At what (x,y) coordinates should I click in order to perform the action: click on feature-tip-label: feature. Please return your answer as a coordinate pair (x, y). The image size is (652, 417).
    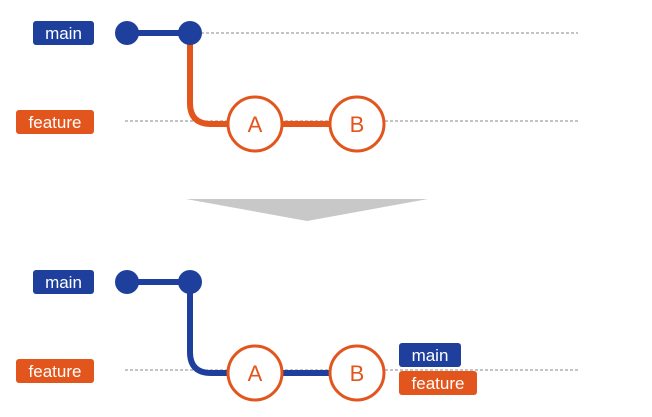
    Looking at the image, I should click on (438, 383).